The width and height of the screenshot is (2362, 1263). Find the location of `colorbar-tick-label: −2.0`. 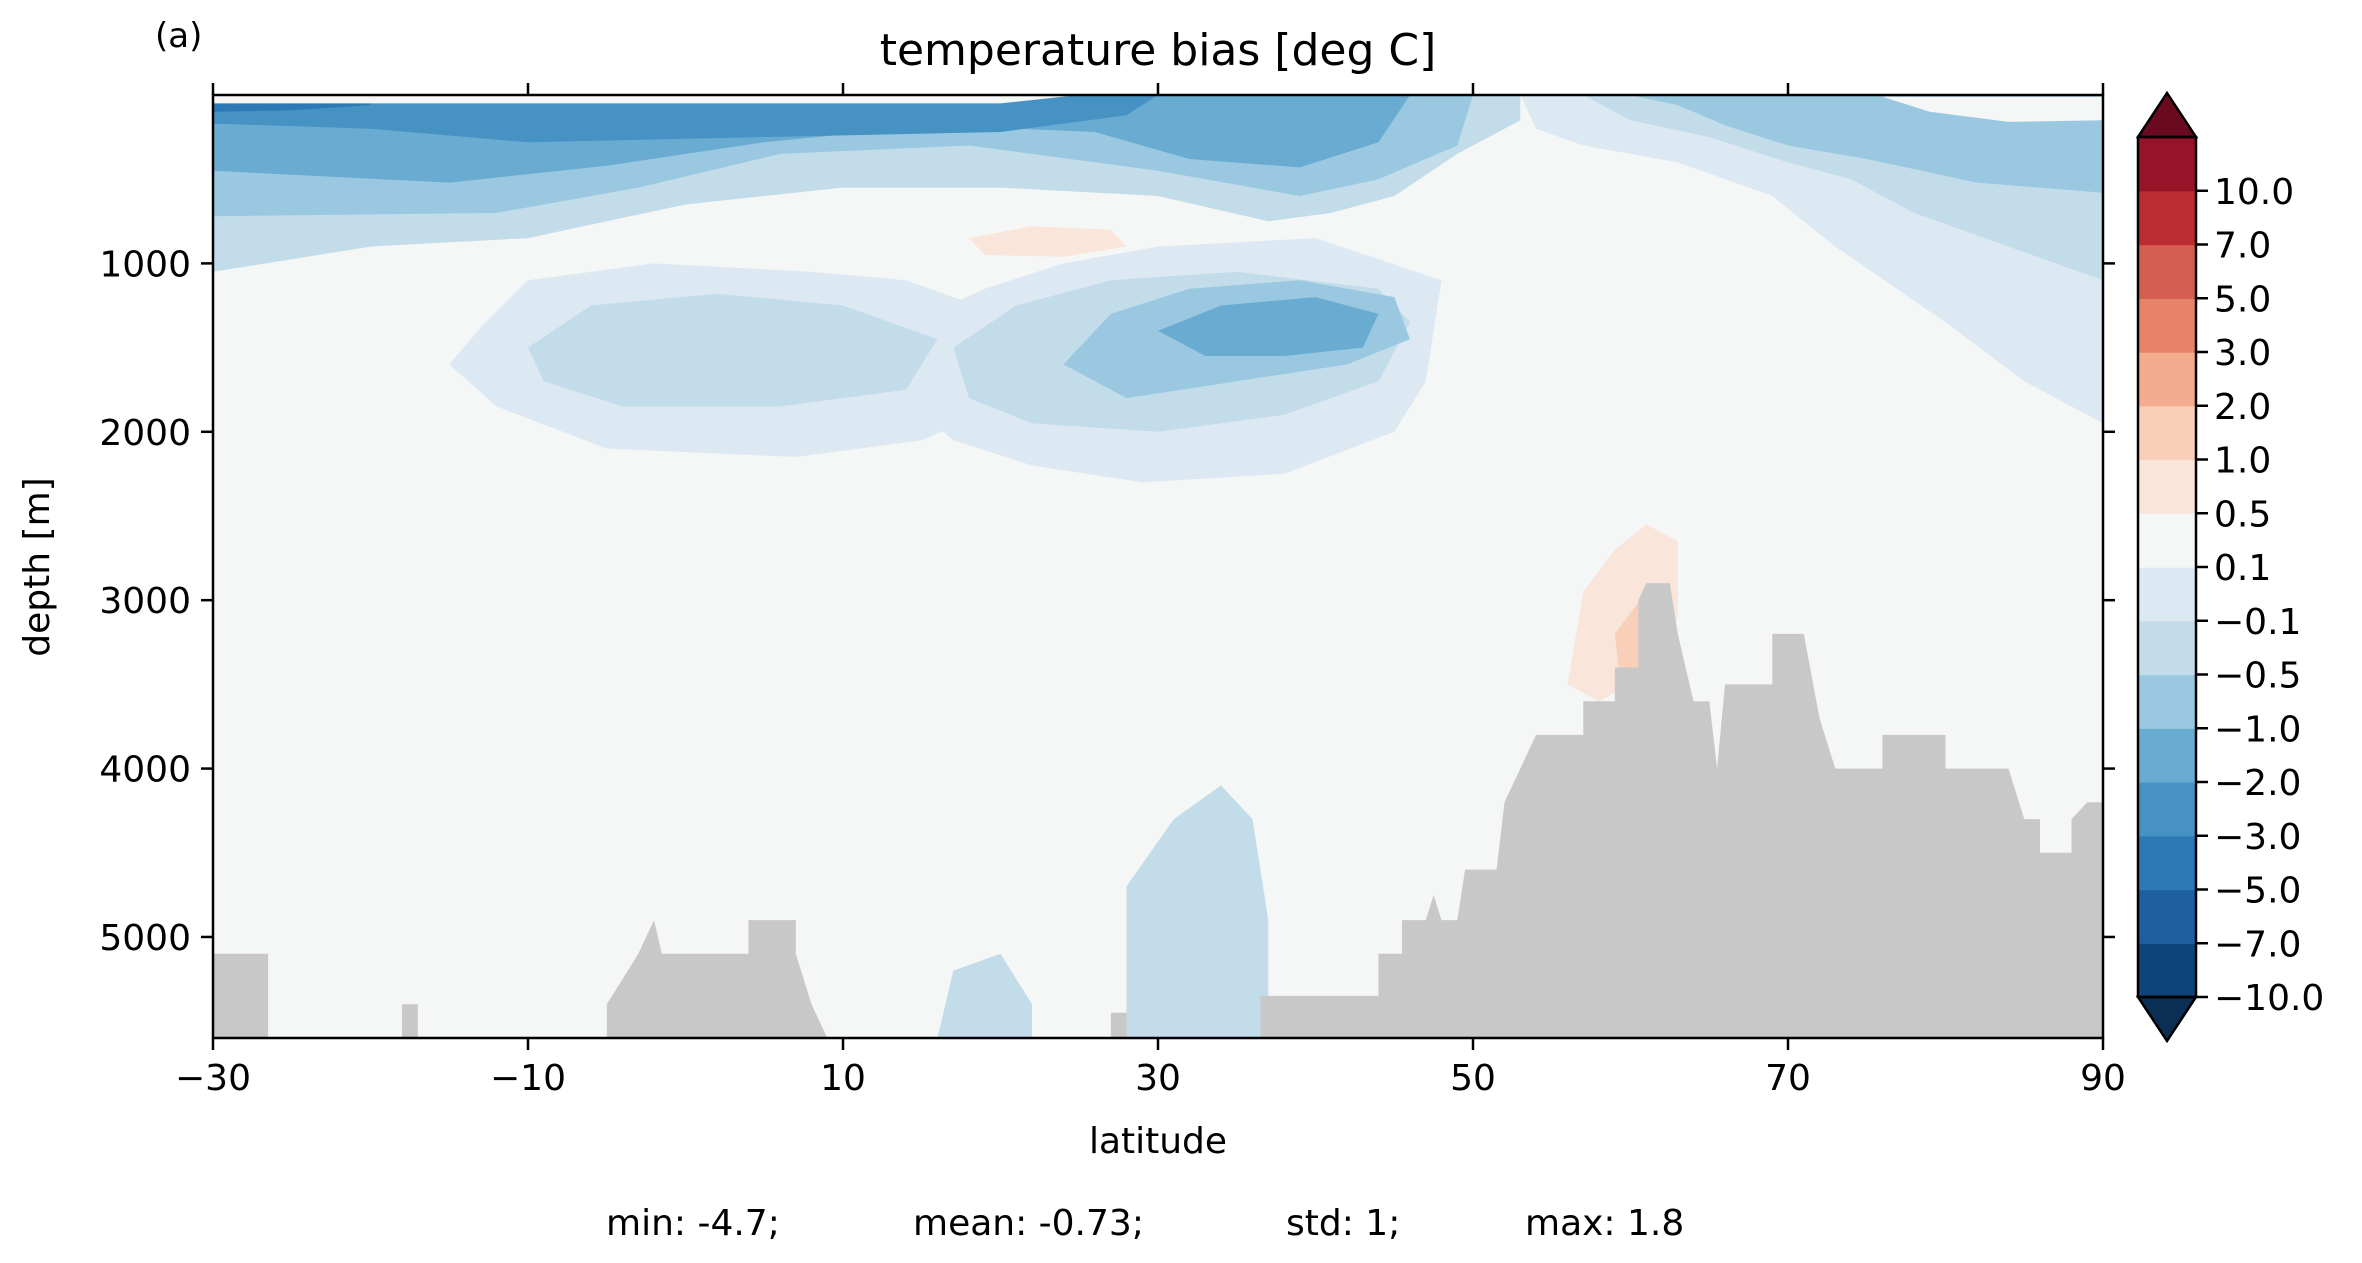

colorbar-tick-label: −2.0 is located at coordinates (2257, 783).